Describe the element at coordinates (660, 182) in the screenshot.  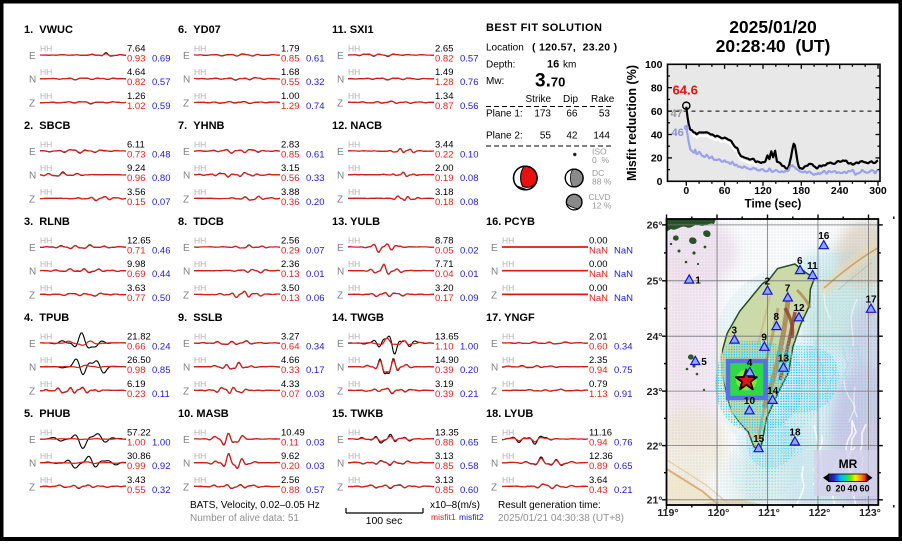
I see `svg-text: 0` at that location.